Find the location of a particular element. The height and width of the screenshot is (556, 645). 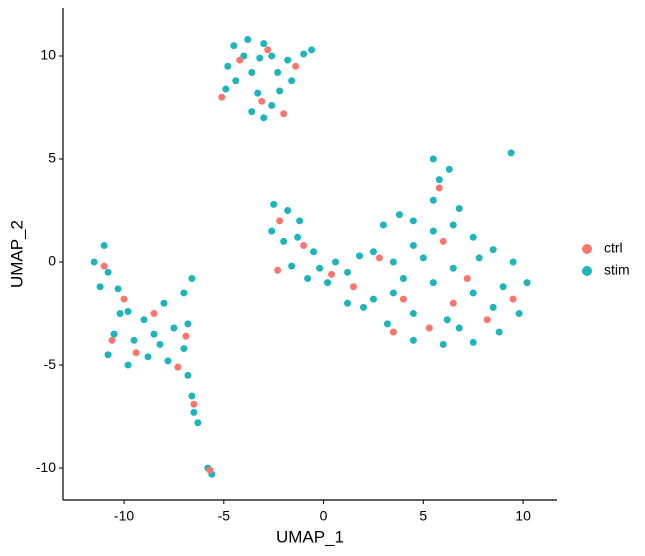

y-tick-label: 0 is located at coordinates (52, 261).